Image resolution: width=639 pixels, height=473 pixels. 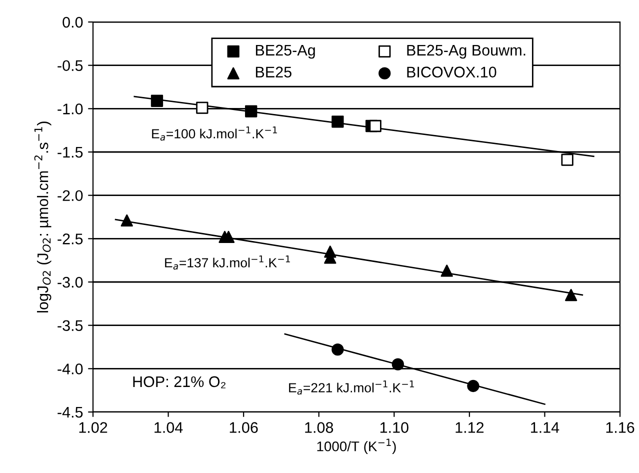 What do you see at coordinates (470, 427) in the screenshot?
I see `x-tick-label: 1.12` at bounding box center [470, 427].